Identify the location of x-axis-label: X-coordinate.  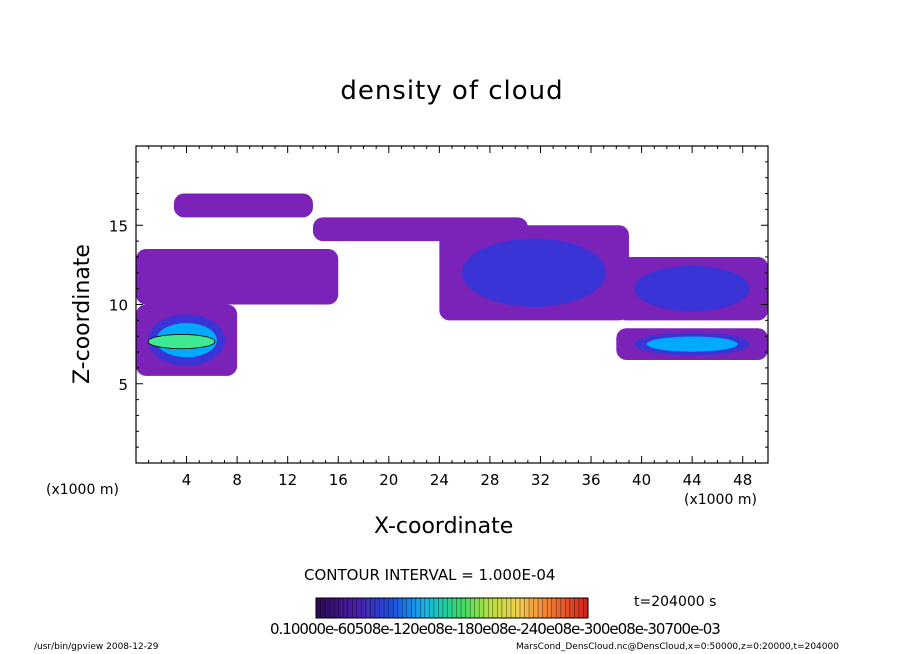
(444, 526).